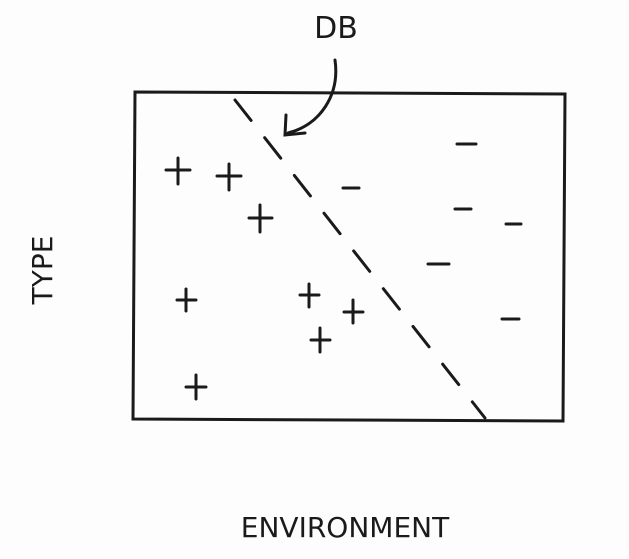  What do you see at coordinates (432, 231) in the screenshot?
I see `negative-points` at bounding box center [432, 231].